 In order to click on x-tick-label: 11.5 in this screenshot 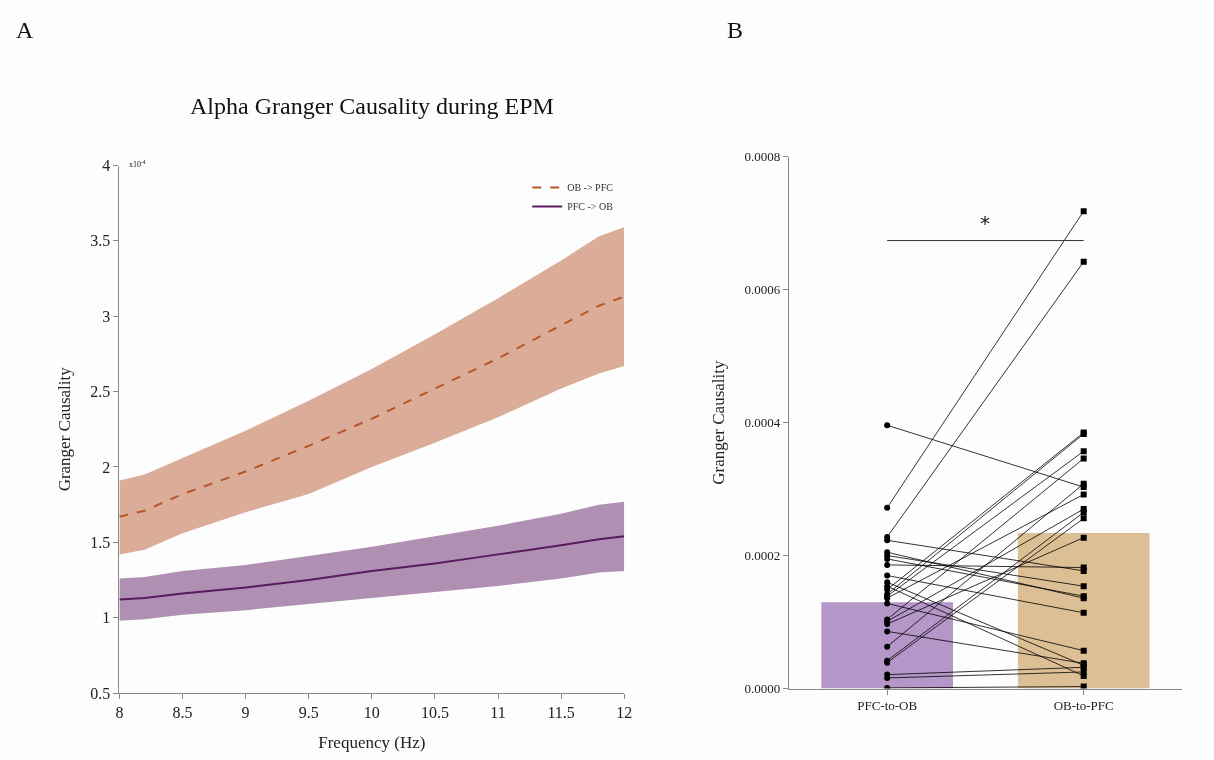, I will do `click(561, 713)`.